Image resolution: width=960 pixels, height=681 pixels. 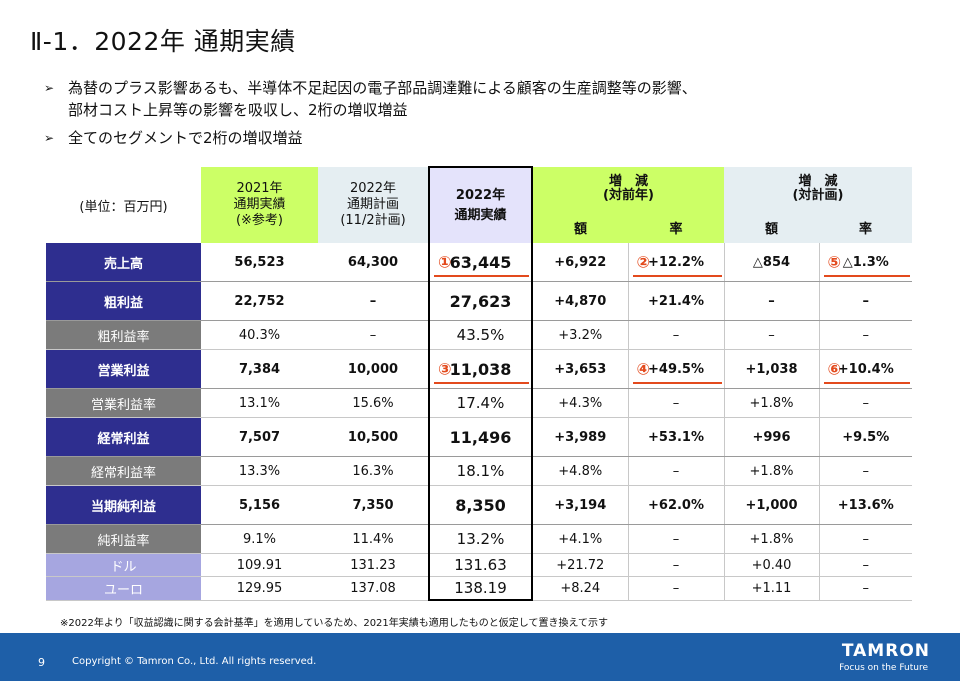 I want to click on subheader-vsplan-rate: 率, so click(x=865, y=227).